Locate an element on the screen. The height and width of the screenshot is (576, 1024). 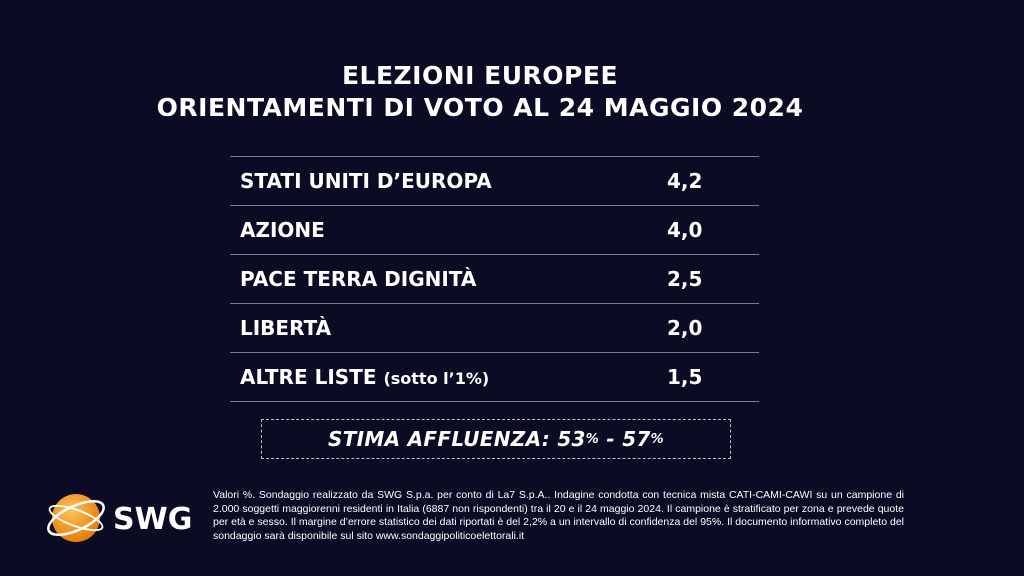
table-row: PACE TERRA DIGNITÀ 2,5 is located at coordinates (494, 278).